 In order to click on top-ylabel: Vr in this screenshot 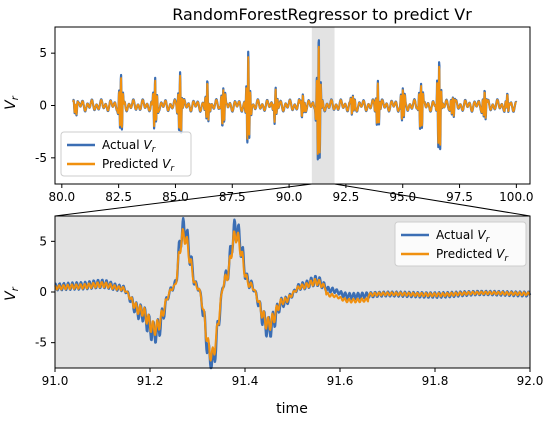, I will do `click(12, 102)`.